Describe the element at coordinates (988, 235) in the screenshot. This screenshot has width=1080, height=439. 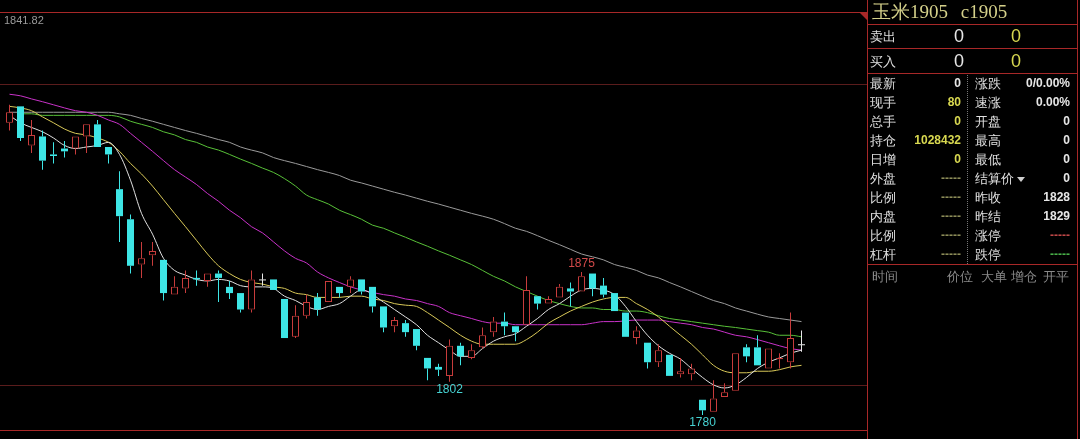
I see `text: 涨停` at that location.